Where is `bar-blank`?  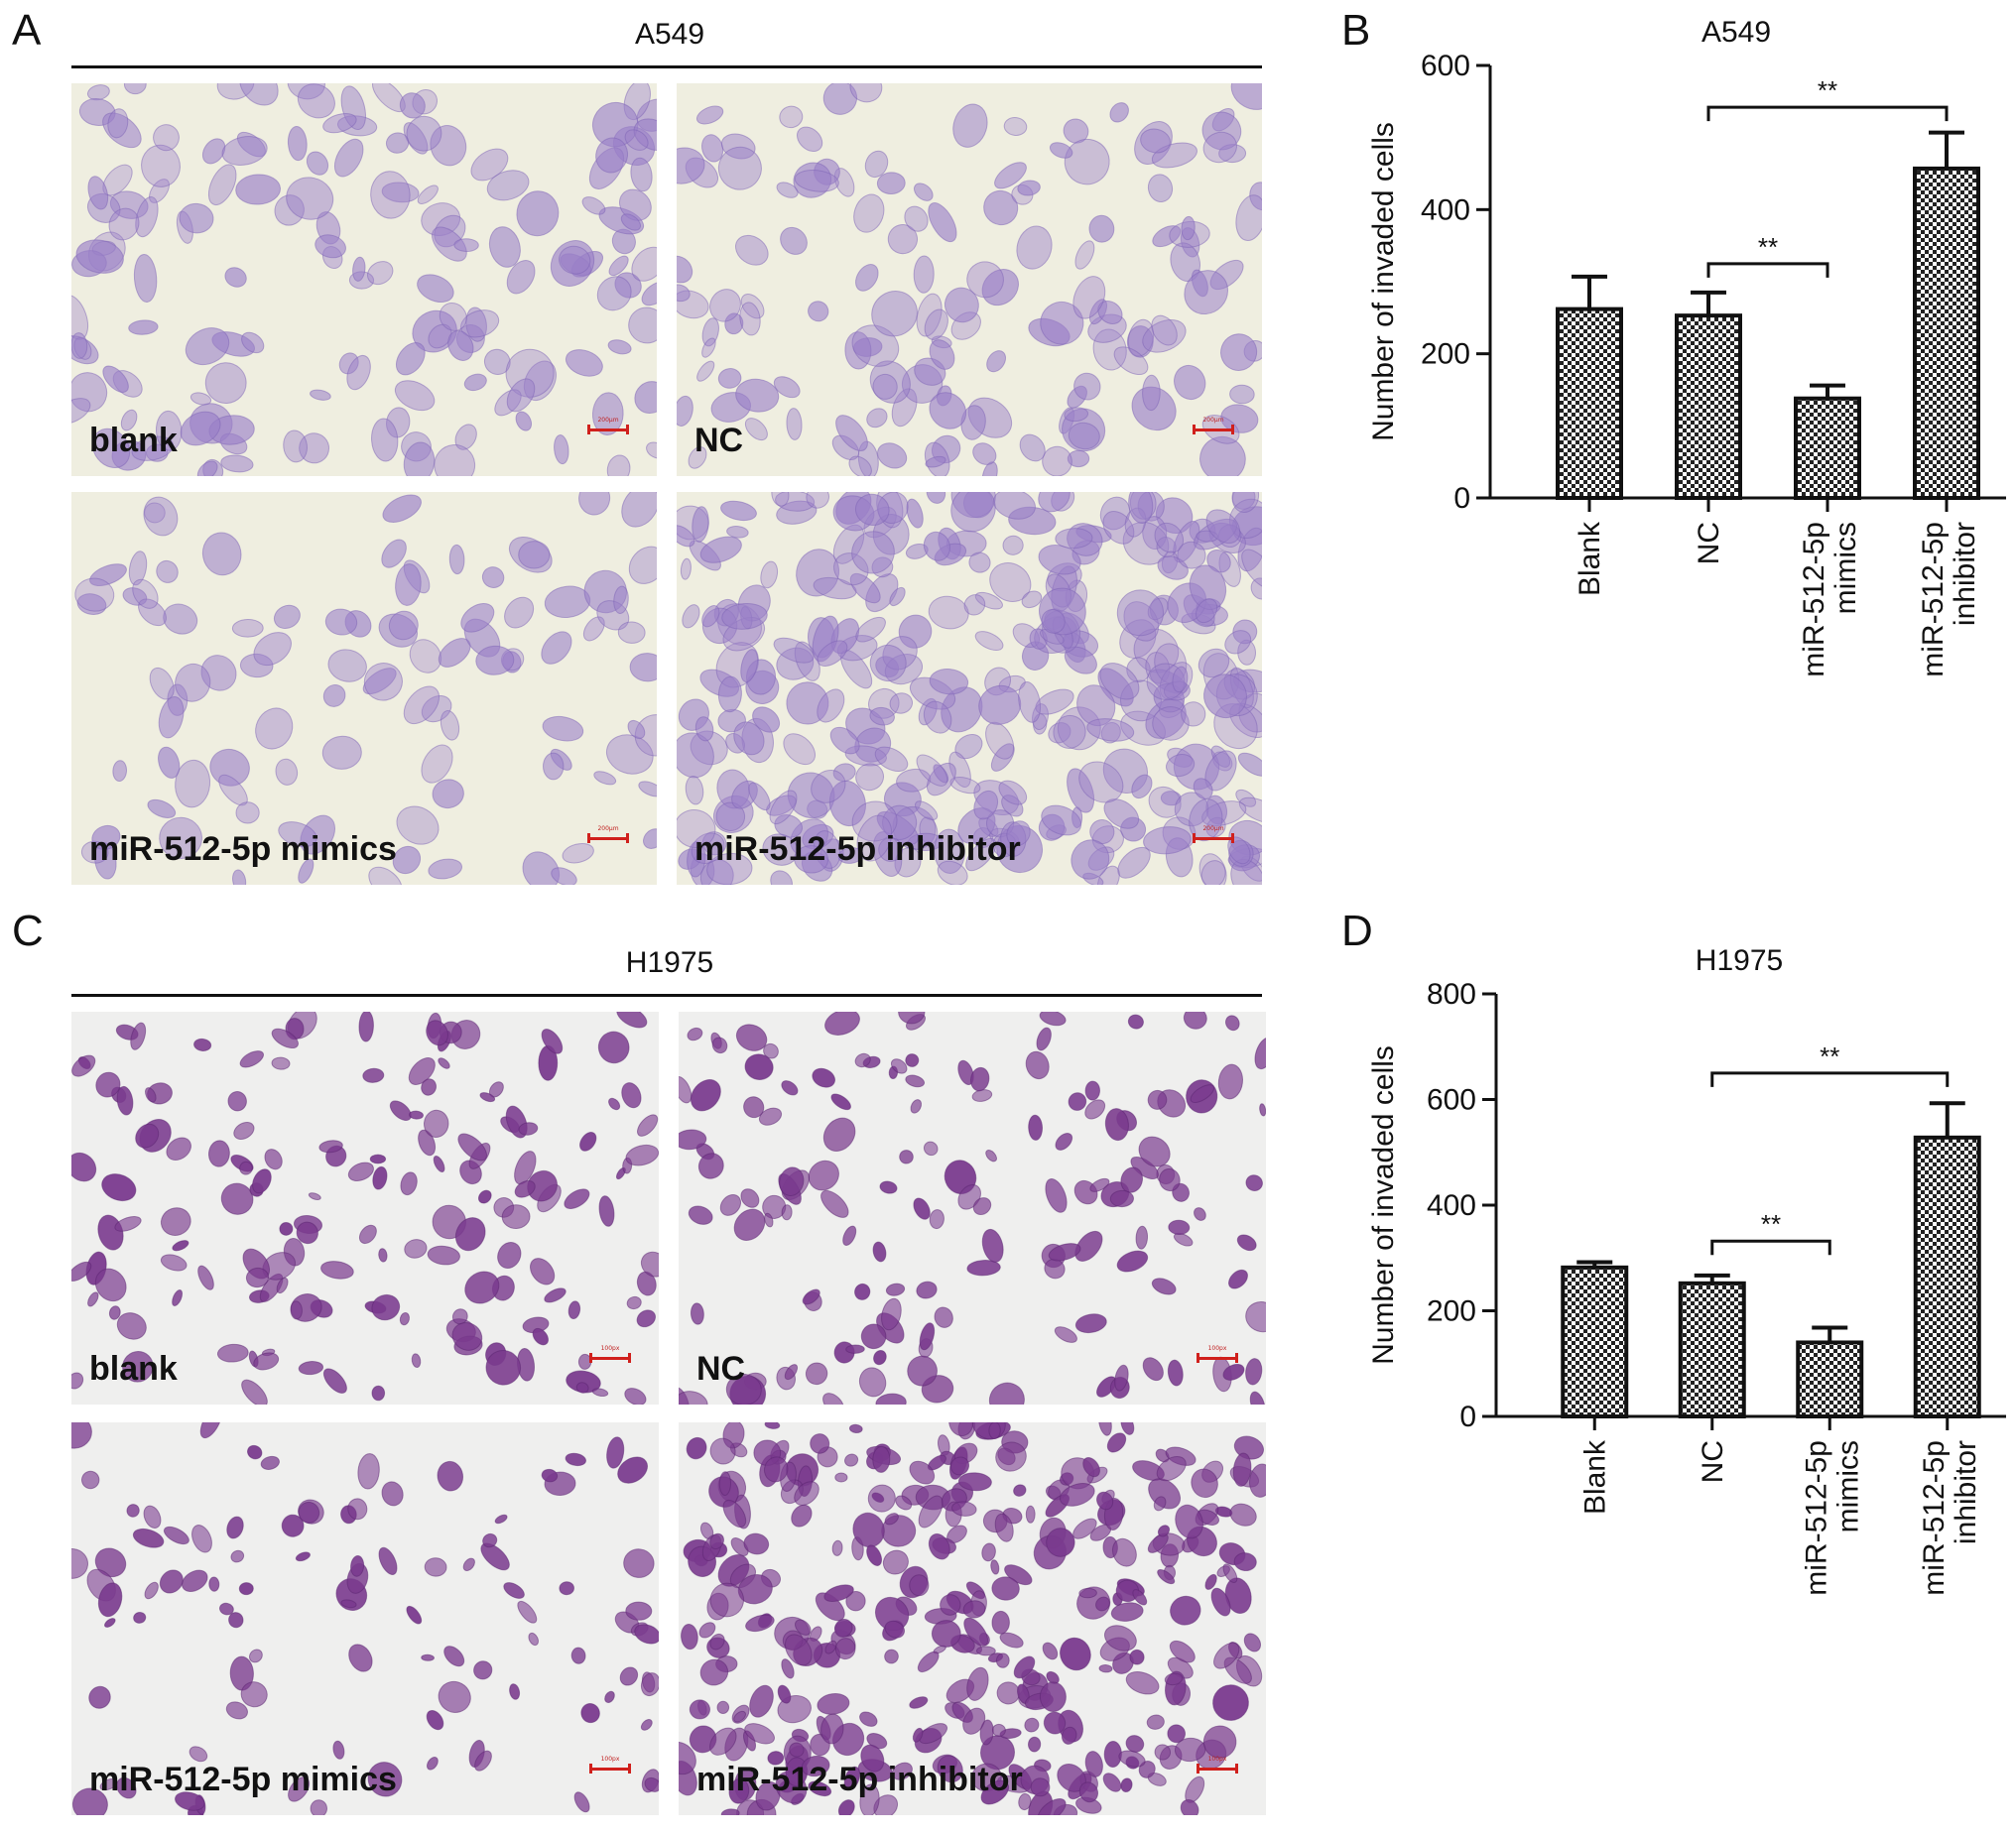 bar-blank is located at coordinates (1595, 1341).